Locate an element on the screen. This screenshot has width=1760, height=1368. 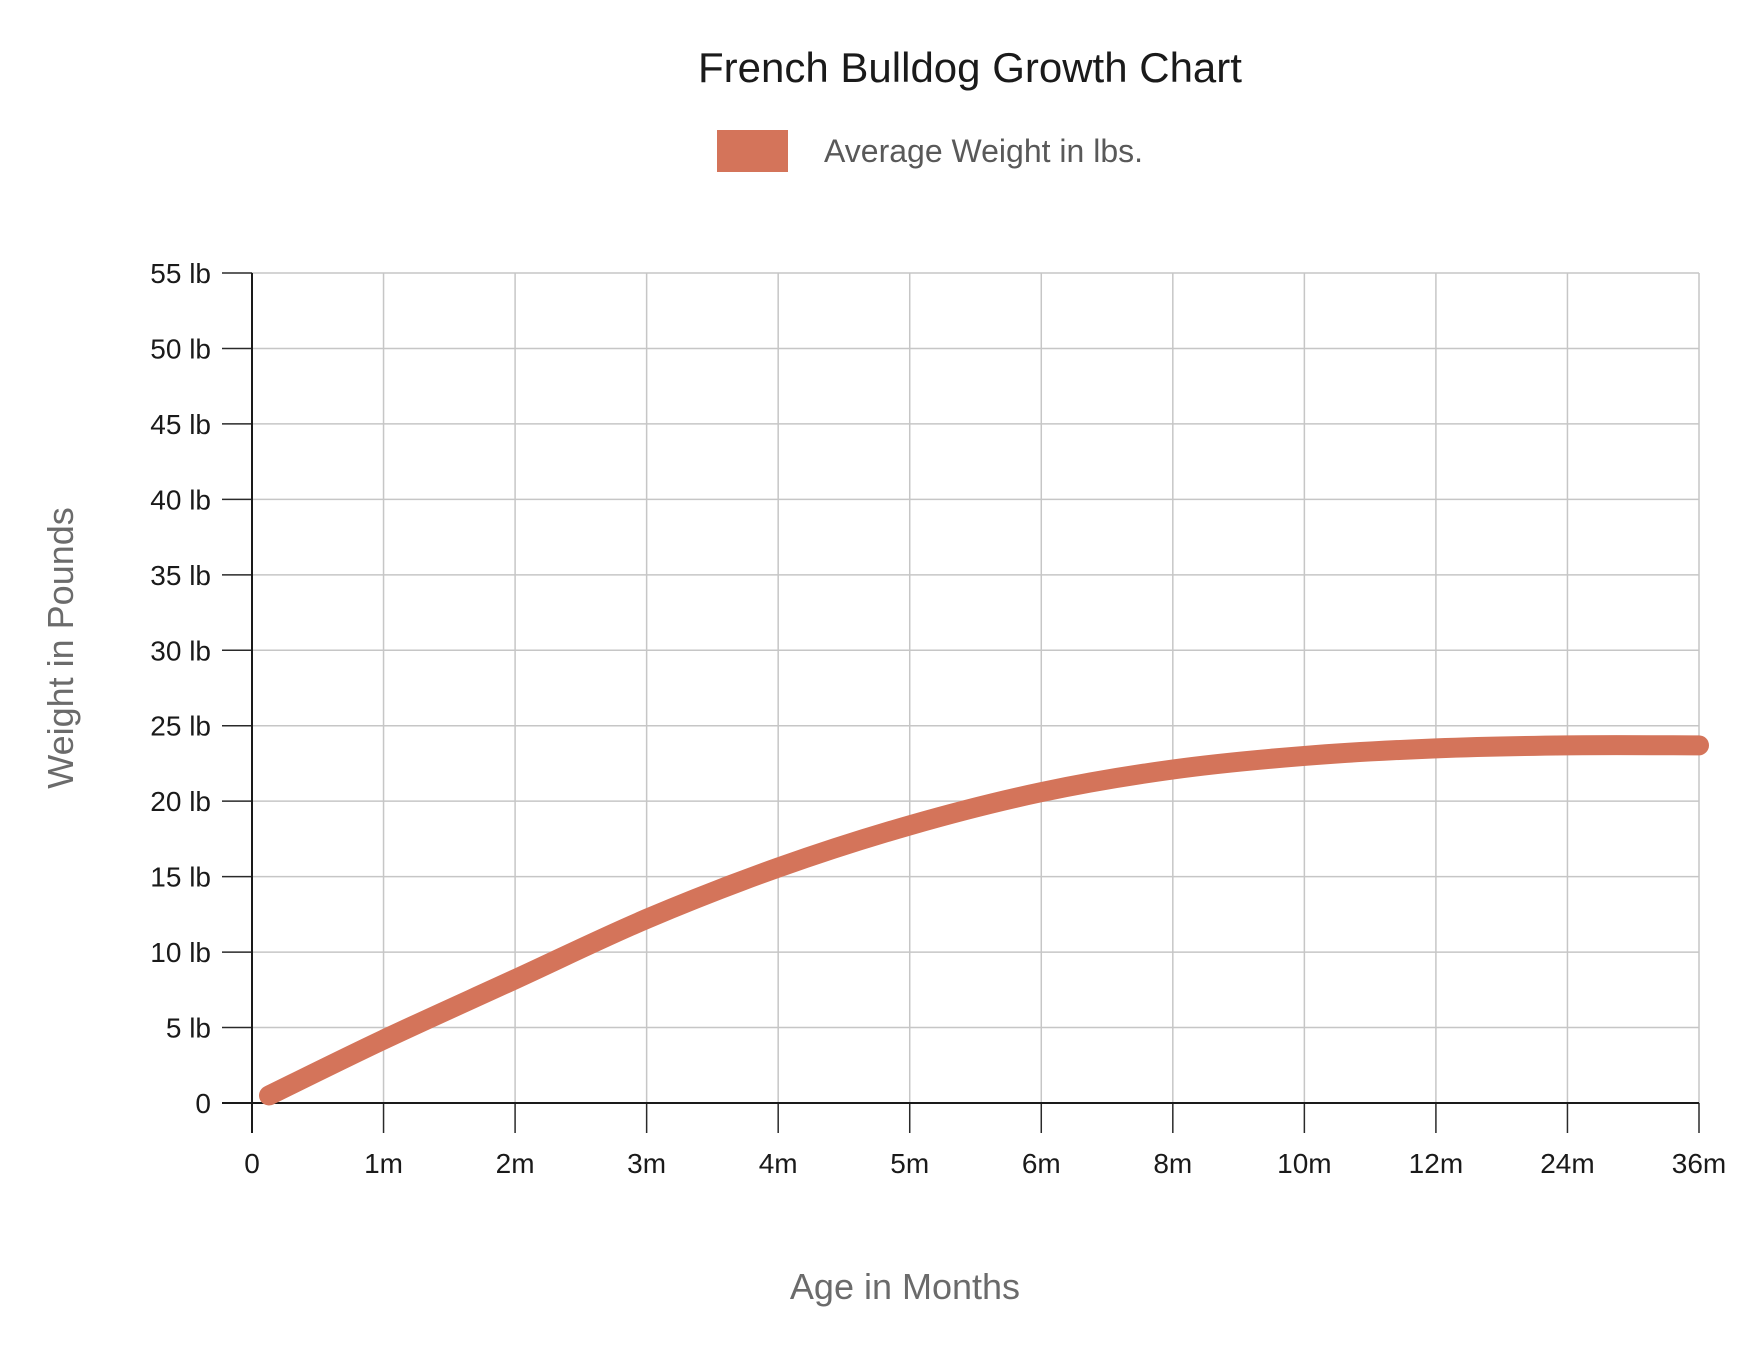
y-axis-title: Weight in Pounds is located at coordinates (60, 648).